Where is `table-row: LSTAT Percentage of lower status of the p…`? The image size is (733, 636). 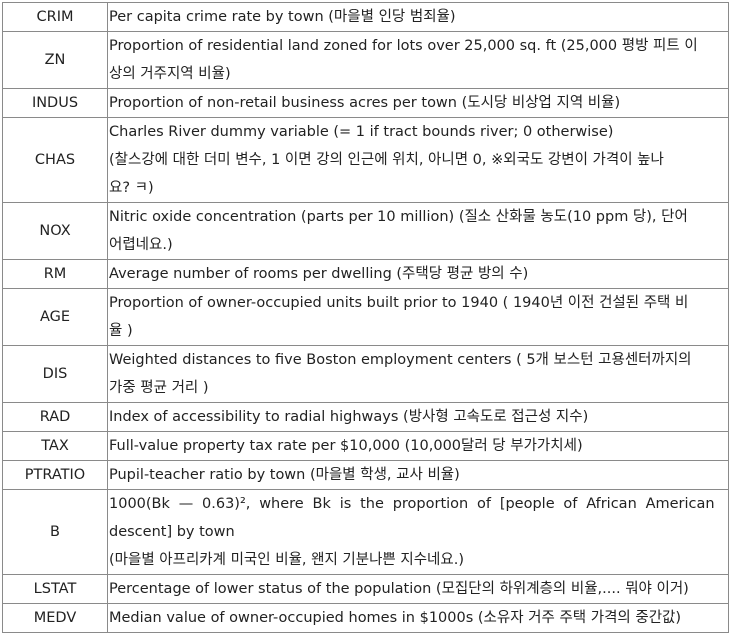
table-row: LSTAT Percentage of lower status of the p… is located at coordinates (365, 589).